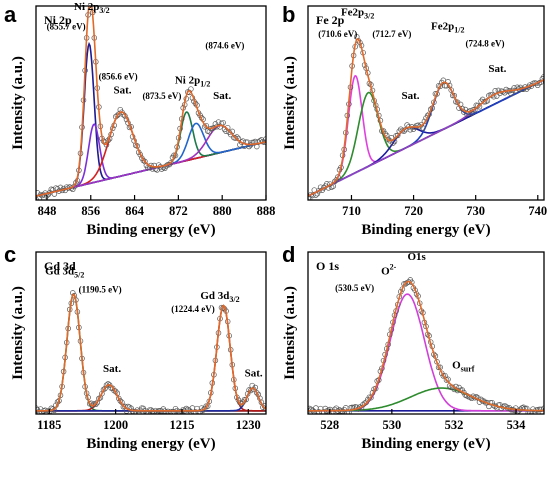 The width and height of the screenshot is (550, 480). Describe the element at coordinates (58, 20) in the screenshot. I see `panel-title: Ni 2p` at that location.